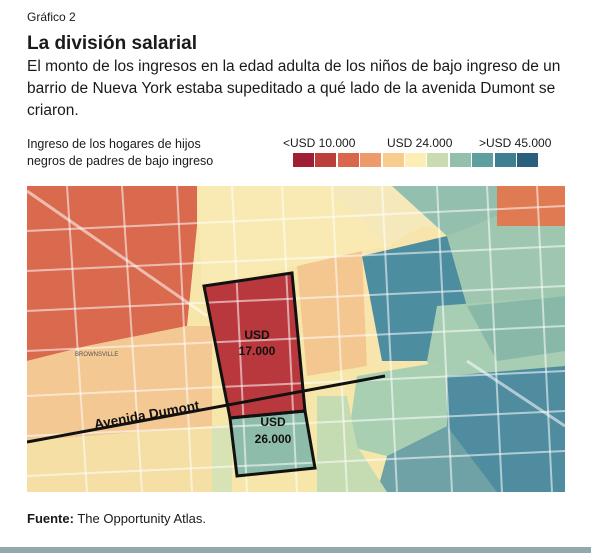 This screenshot has height=553, width=591. I want to click on north-box-value-line1: USD, so click(257, 335).